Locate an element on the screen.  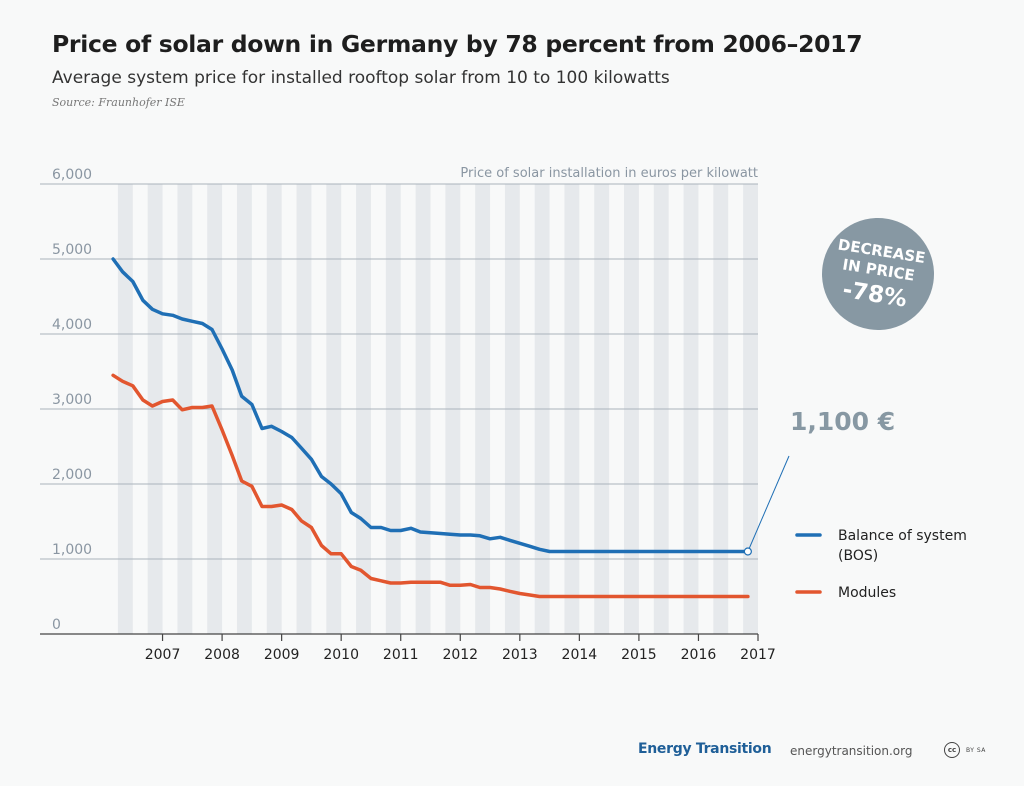
footer-url: energytransition.org is located at coordinates (851, 751).